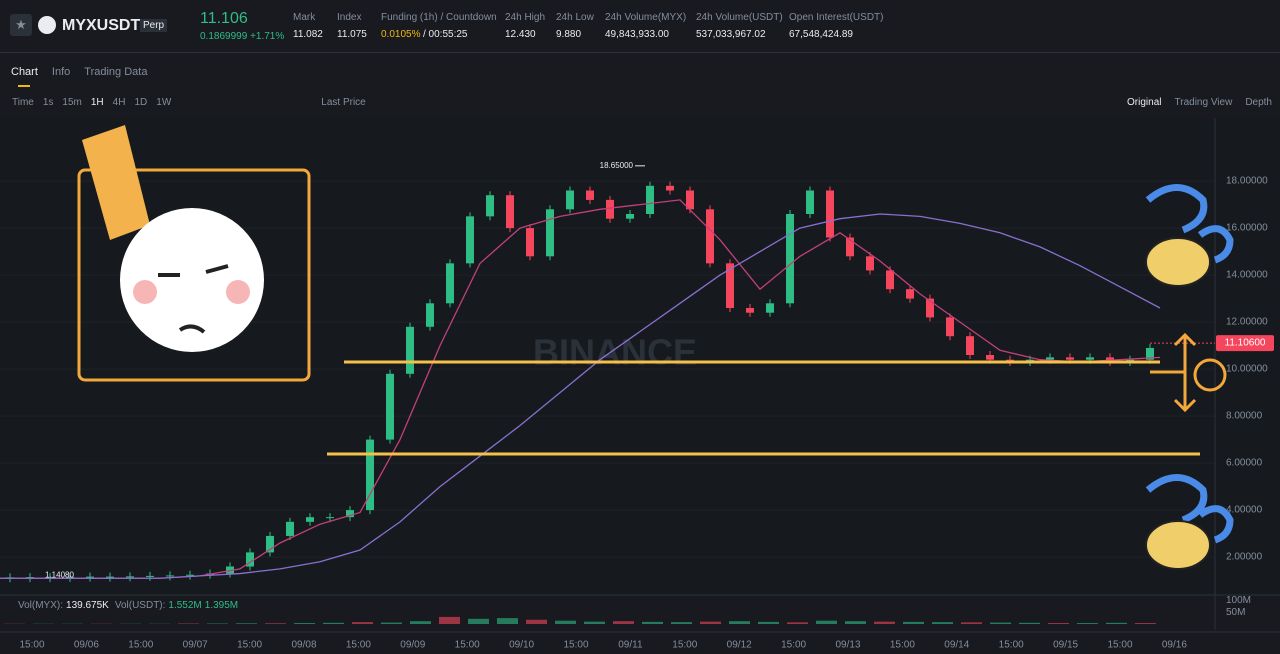 The width and height of the screenshot is (1280, 654). I want to click on y-tick-label: 10.00000, so click(1247, 369).